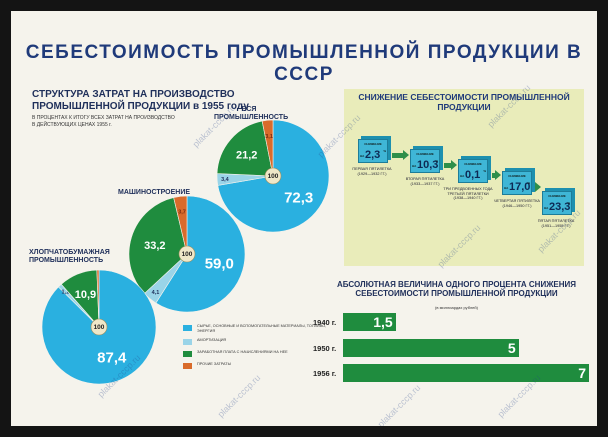  Describe the element at coordinates (298, 198) in the screenshot. I see `pie-1-label-1: 72,3` at that location.